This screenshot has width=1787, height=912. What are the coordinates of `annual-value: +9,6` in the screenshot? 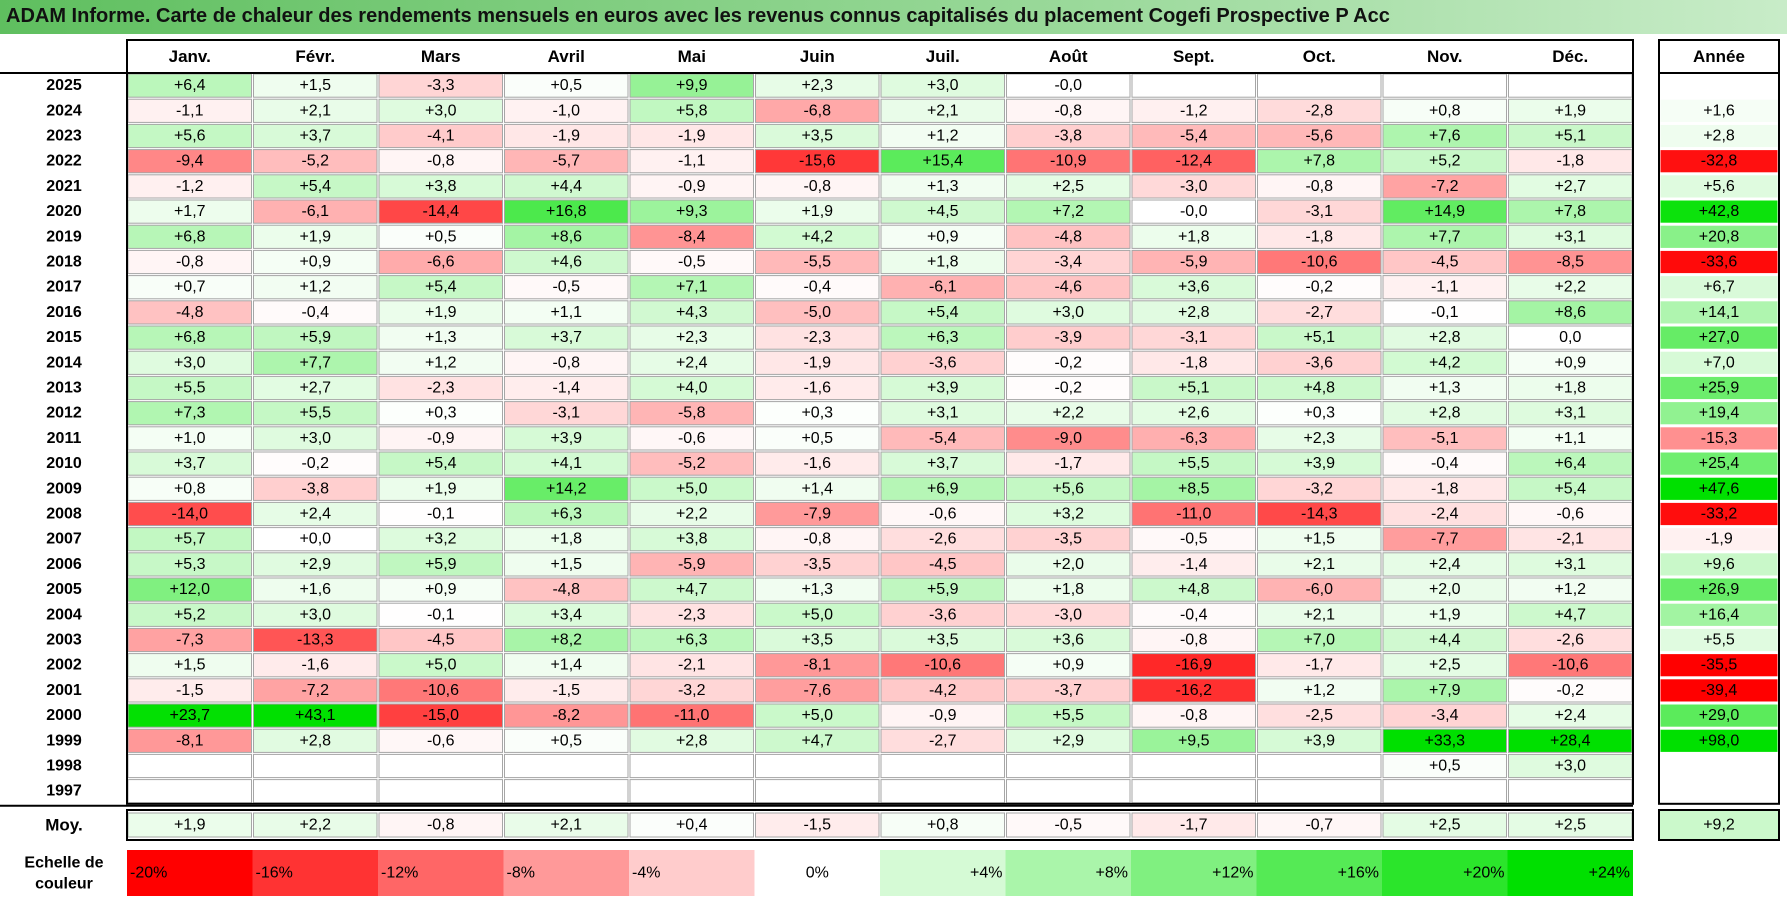 It's located at (1719, 564).